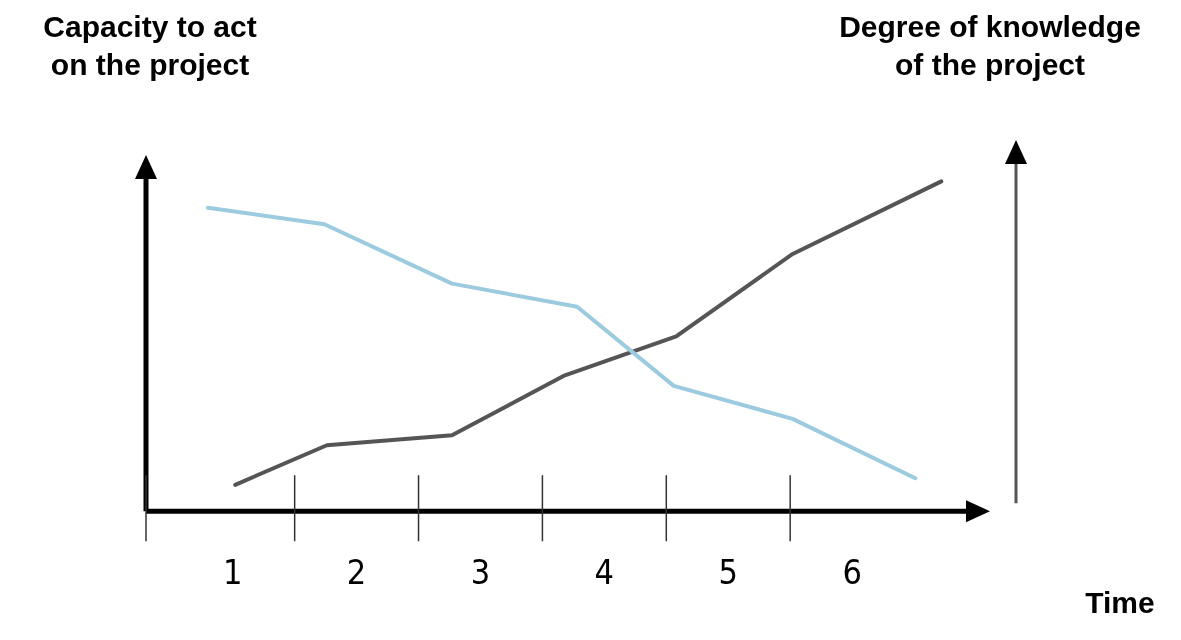 The image size is (1181, 640). I want to click on y2-axis-title: Degree of knowledge of the project, so click(990, 46).